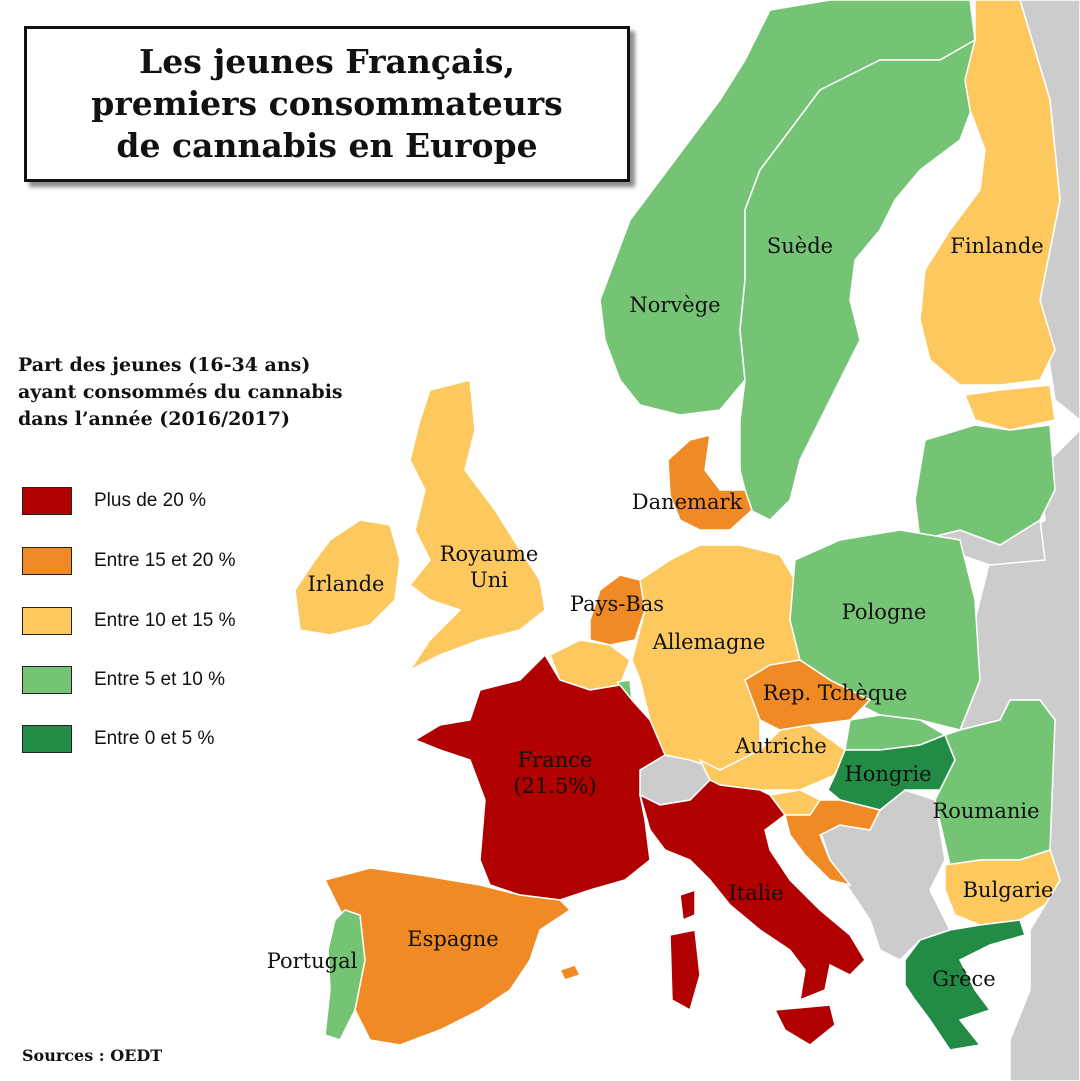  I want to click on legend-item-5-10: Entre 5 et 10 %, so click(123, 680).